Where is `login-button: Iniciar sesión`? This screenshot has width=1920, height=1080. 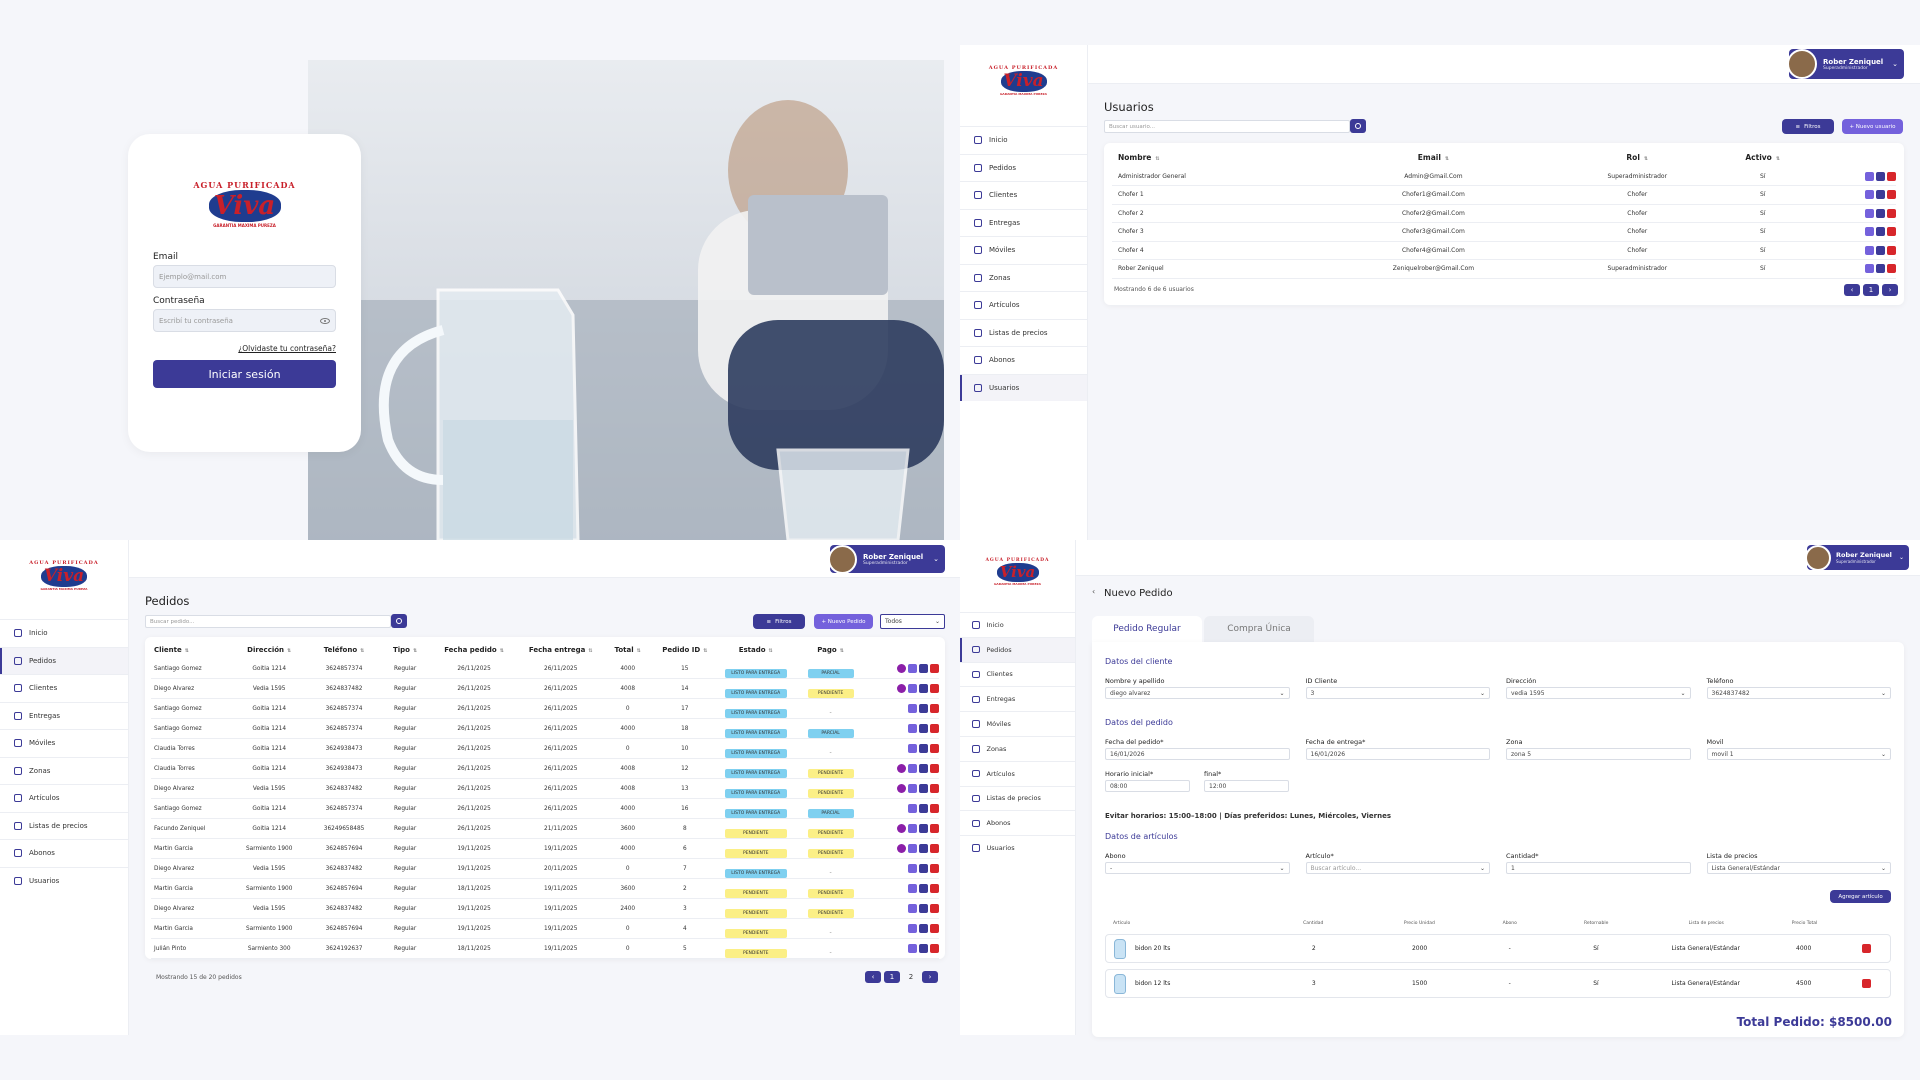
login-button: Iniciar sesión is located at coordinates (244, 374).